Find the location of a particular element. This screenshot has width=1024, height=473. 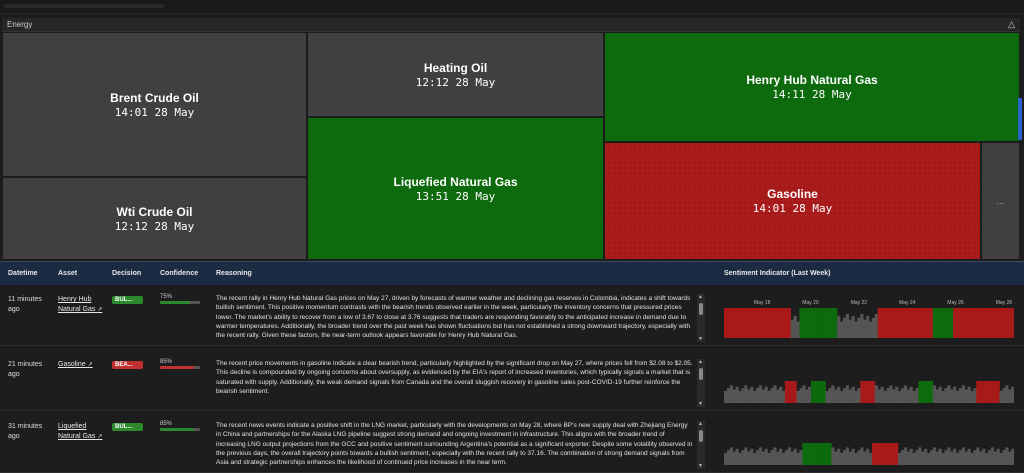

tile-name: Henry Hub Natural Gas is located at coordinates (812, 80).